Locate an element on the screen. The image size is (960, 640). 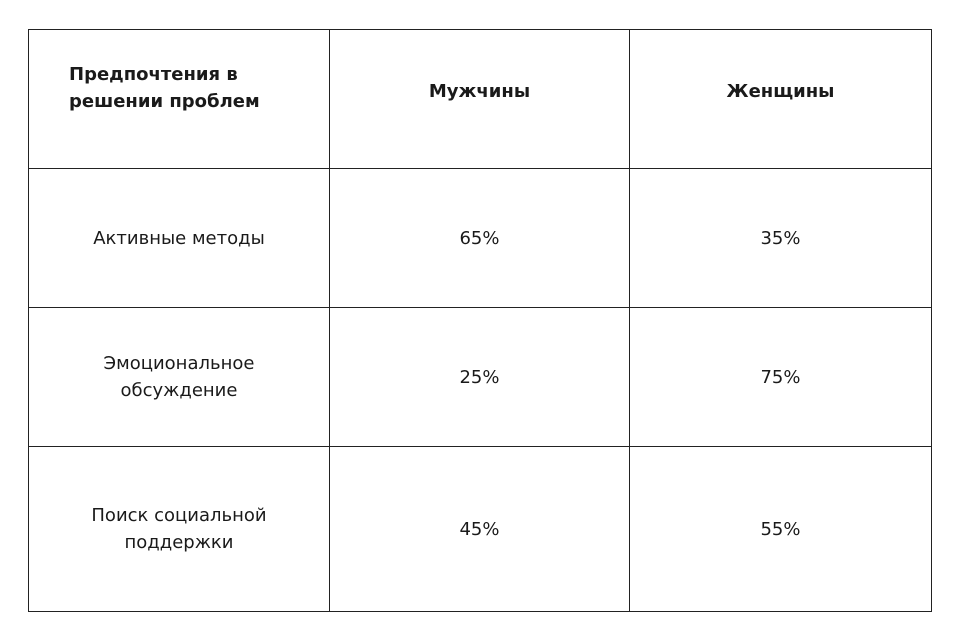
column-header-label: Женщины is located at coordinates (780, 91).